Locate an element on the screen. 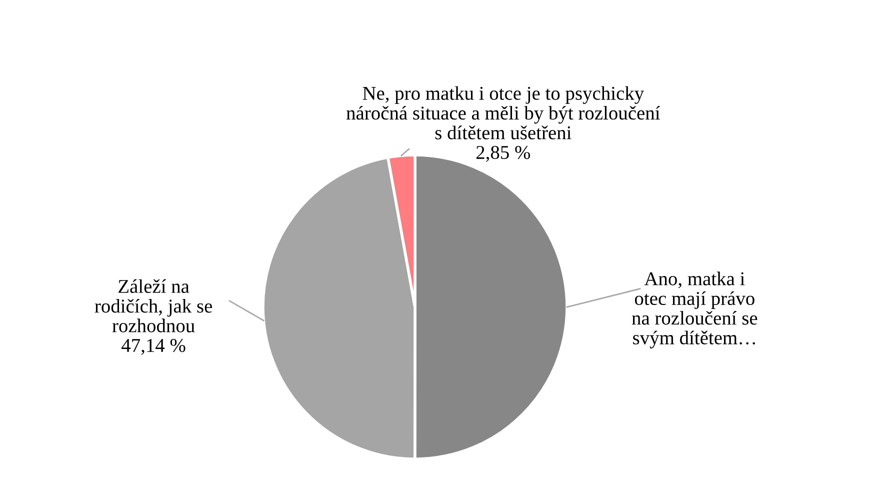 The width and height of the screenshot is (876, 497). slice-label: Ne, pro matku i otce je to psychicky náročná situace a měli by být rozloučení s dítětem ušetřeni is located at coordinates (503, 113).